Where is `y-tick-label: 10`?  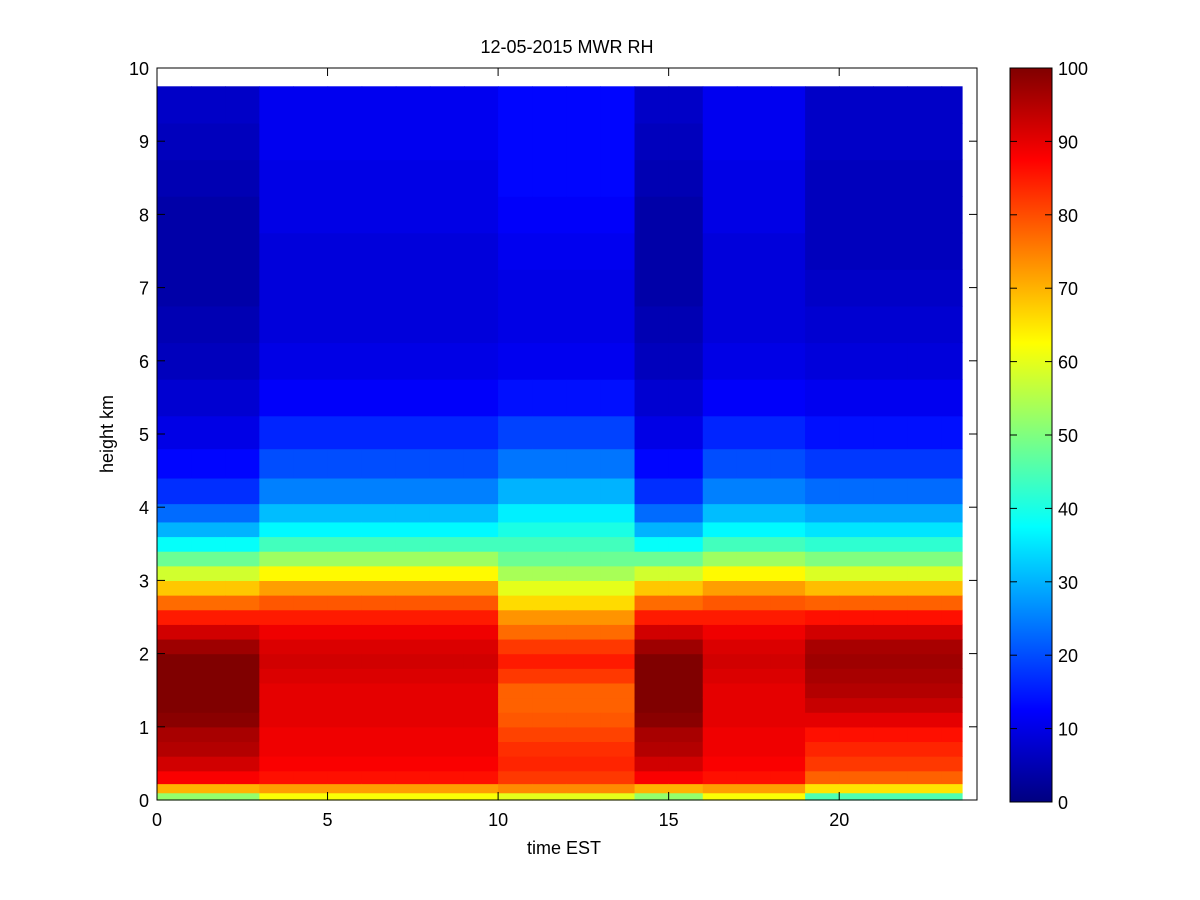 y-tick-label: 10 is located at coordinates (139, 69).